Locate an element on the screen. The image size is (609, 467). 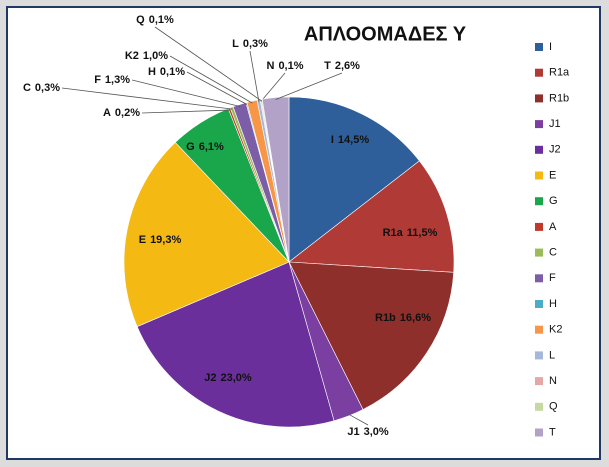
label-category: F is located at coordinates (97, 80).